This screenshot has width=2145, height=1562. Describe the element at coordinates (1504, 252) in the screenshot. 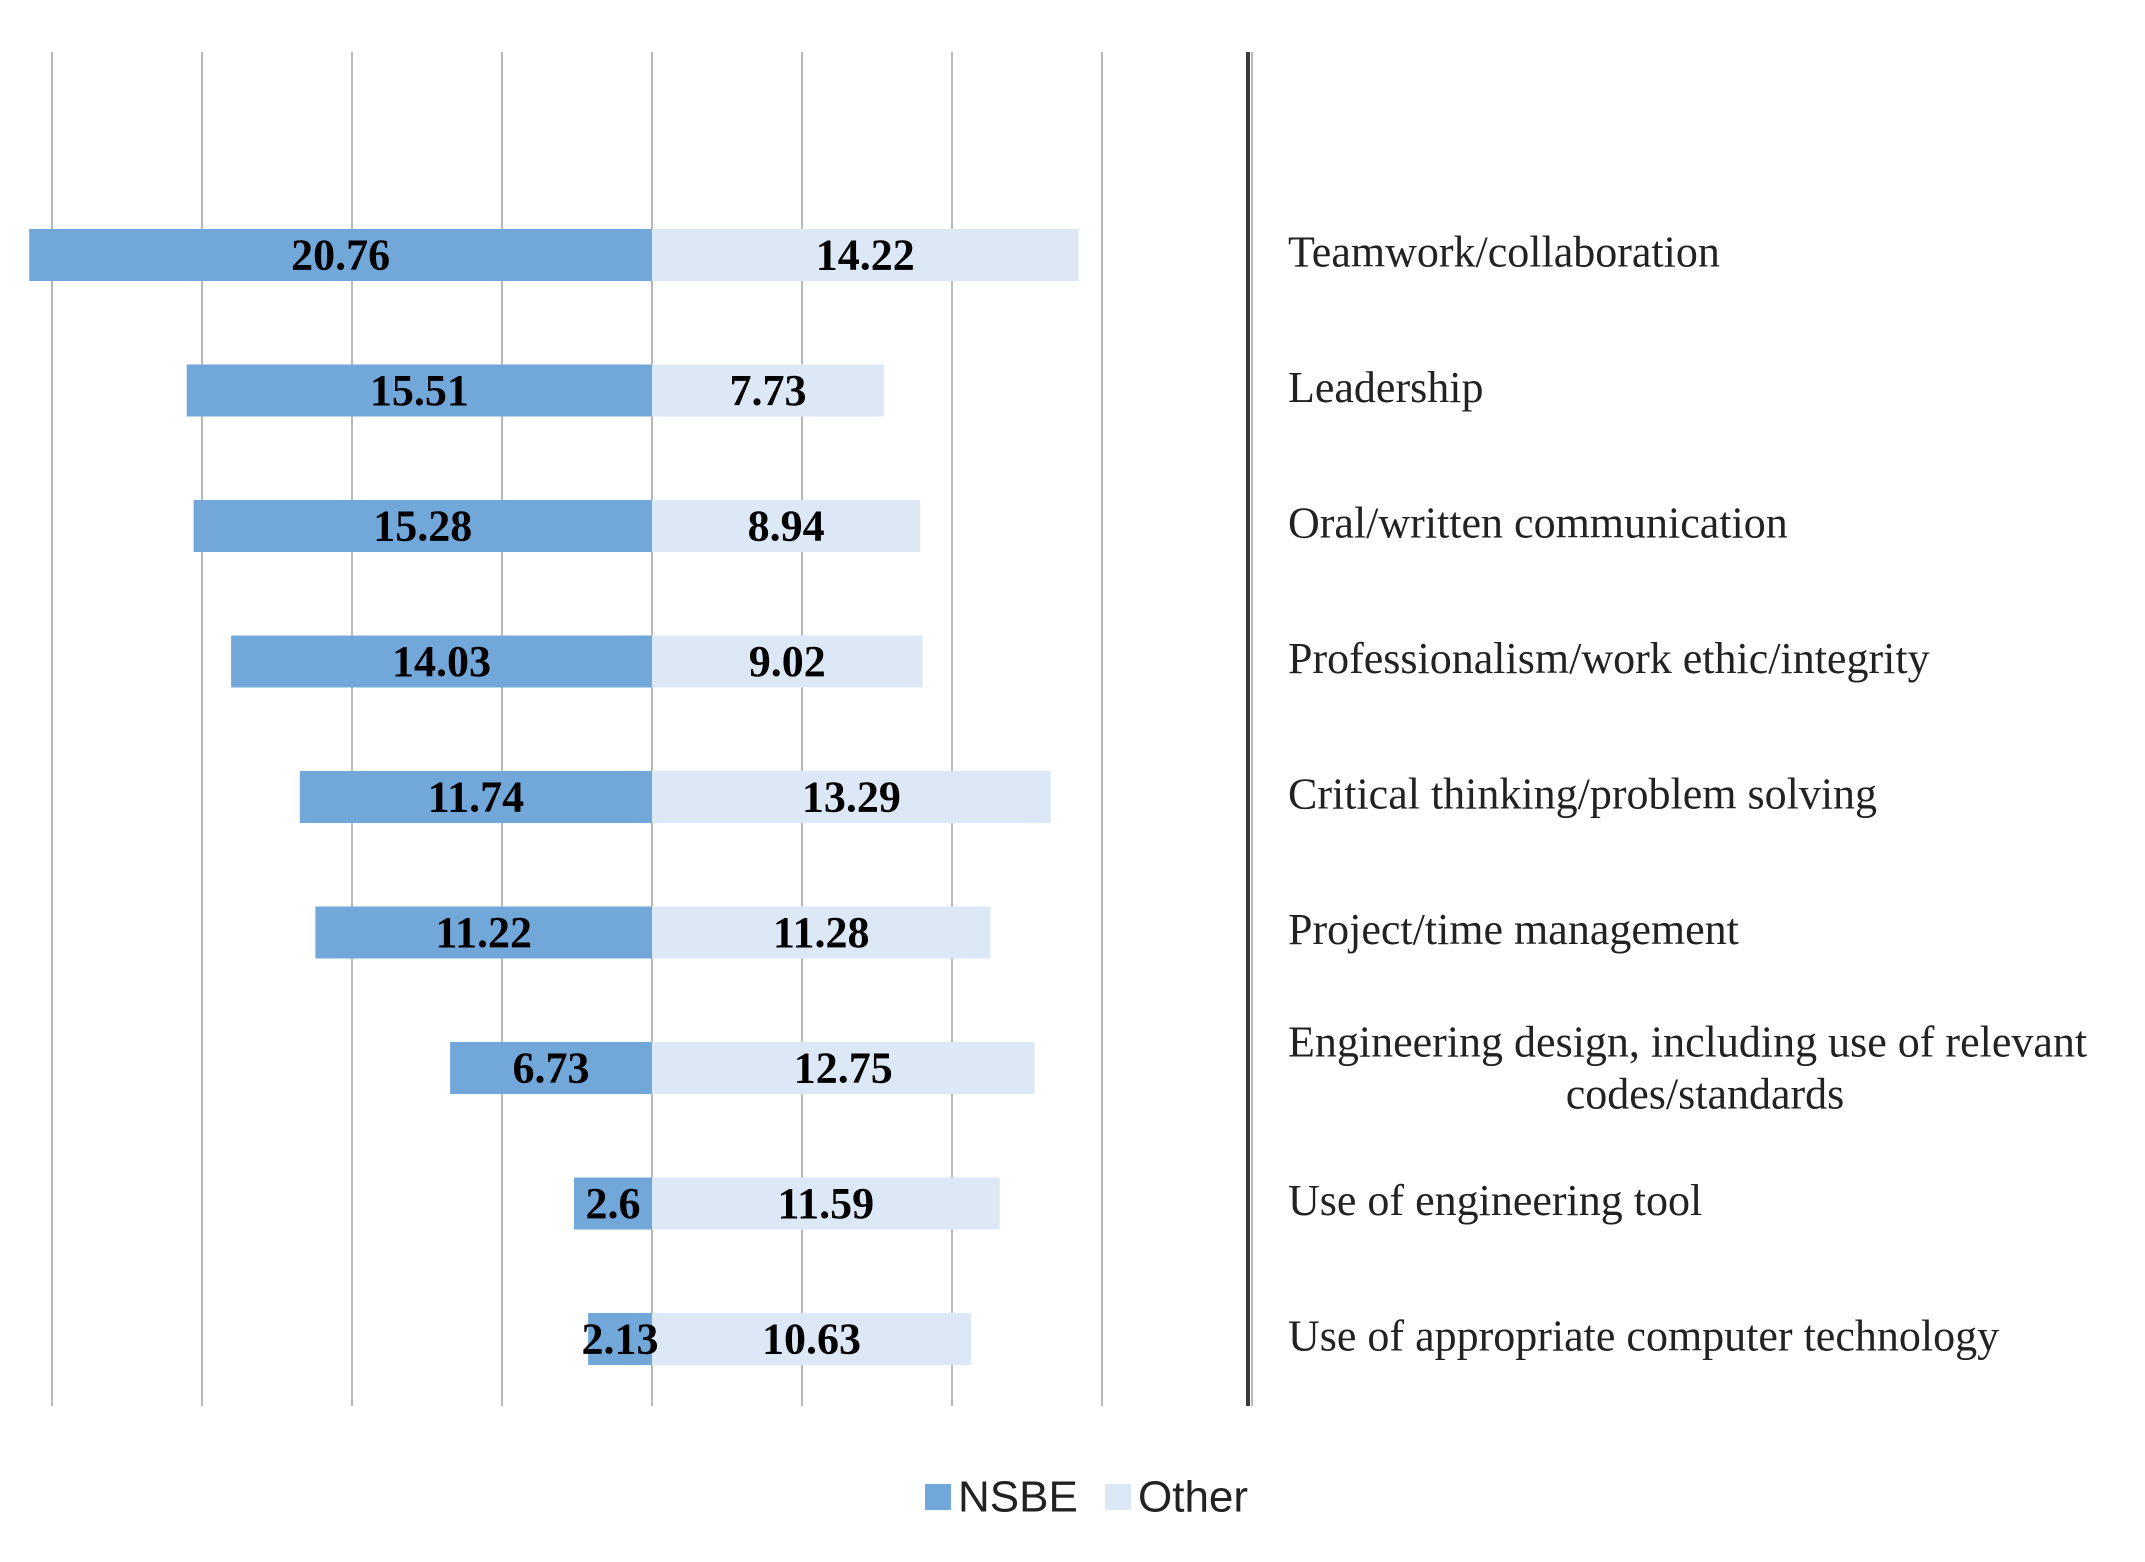

I see `category-label: Teamwork/collaboration` at that location.